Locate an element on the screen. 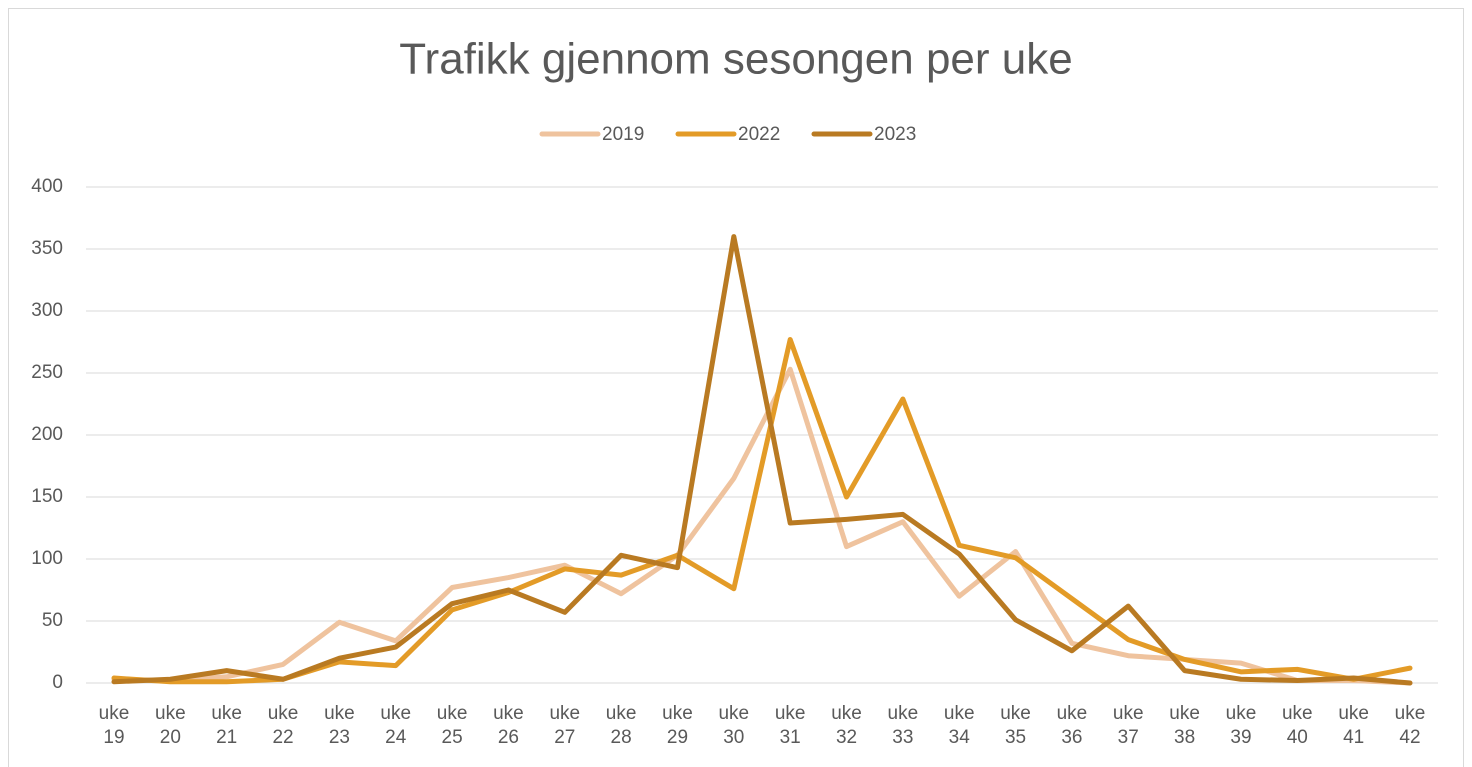 The height and width of the screenshot is (767, 1472). x-tick-label: uke 25 is located at coordinates (452, 725).